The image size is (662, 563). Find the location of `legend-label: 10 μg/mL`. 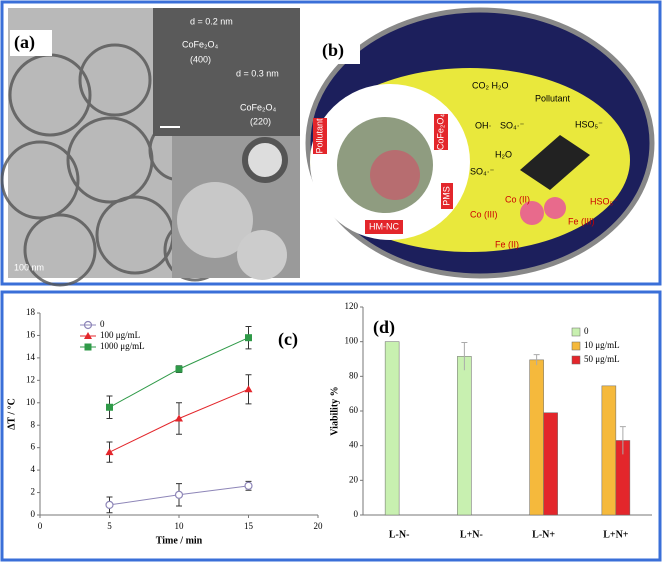

legend-label: 10 μg/mL is located at coordinates (602, 345).